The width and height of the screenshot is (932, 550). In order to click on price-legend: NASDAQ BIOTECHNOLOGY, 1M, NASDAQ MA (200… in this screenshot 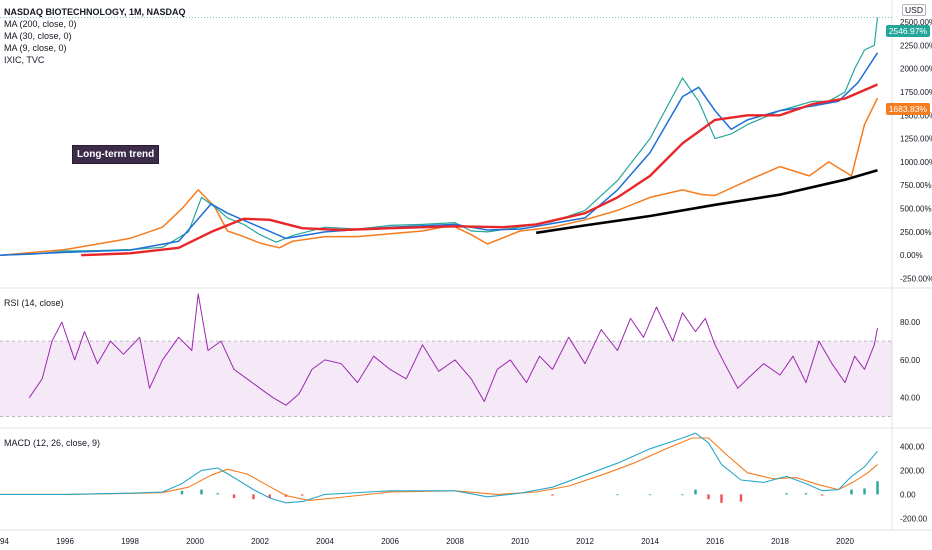, I will do `click(95, 36)`.